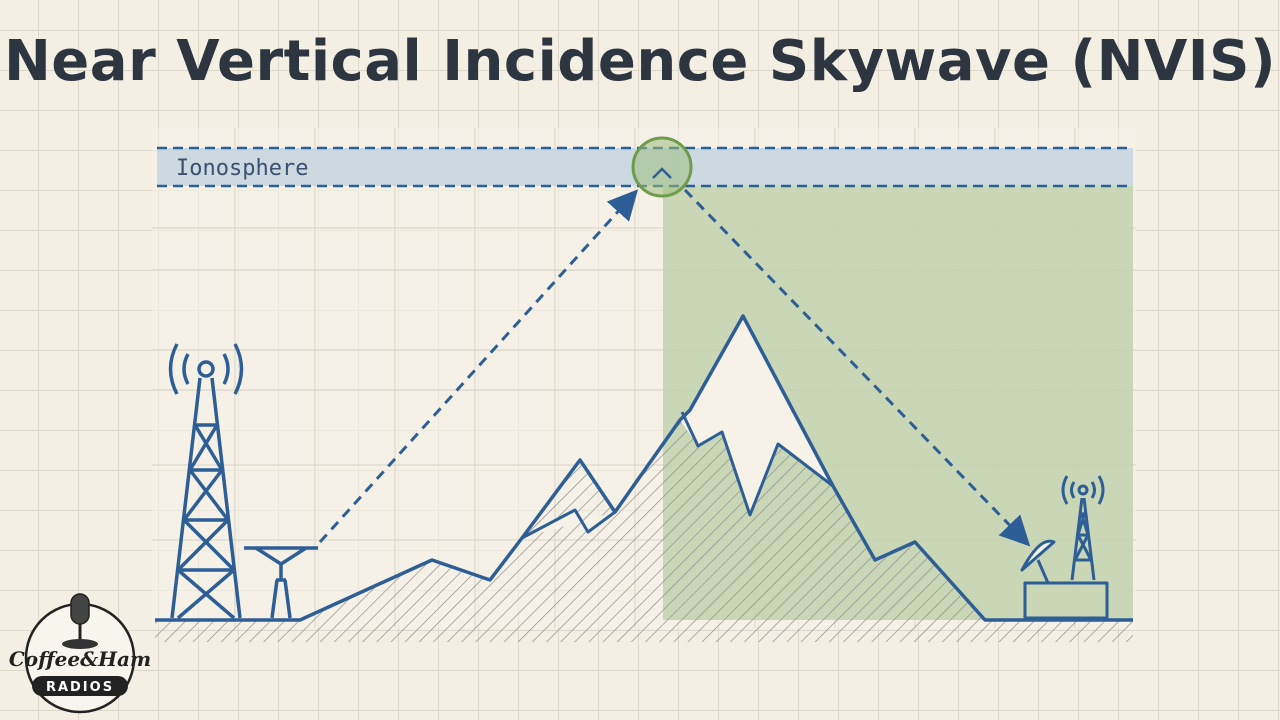 Image resolution: width=1280 pixels, height=720 pixels. Describe the element at coordinates (206, 481) in the screenshot. I see `transmit-tower` at that location.